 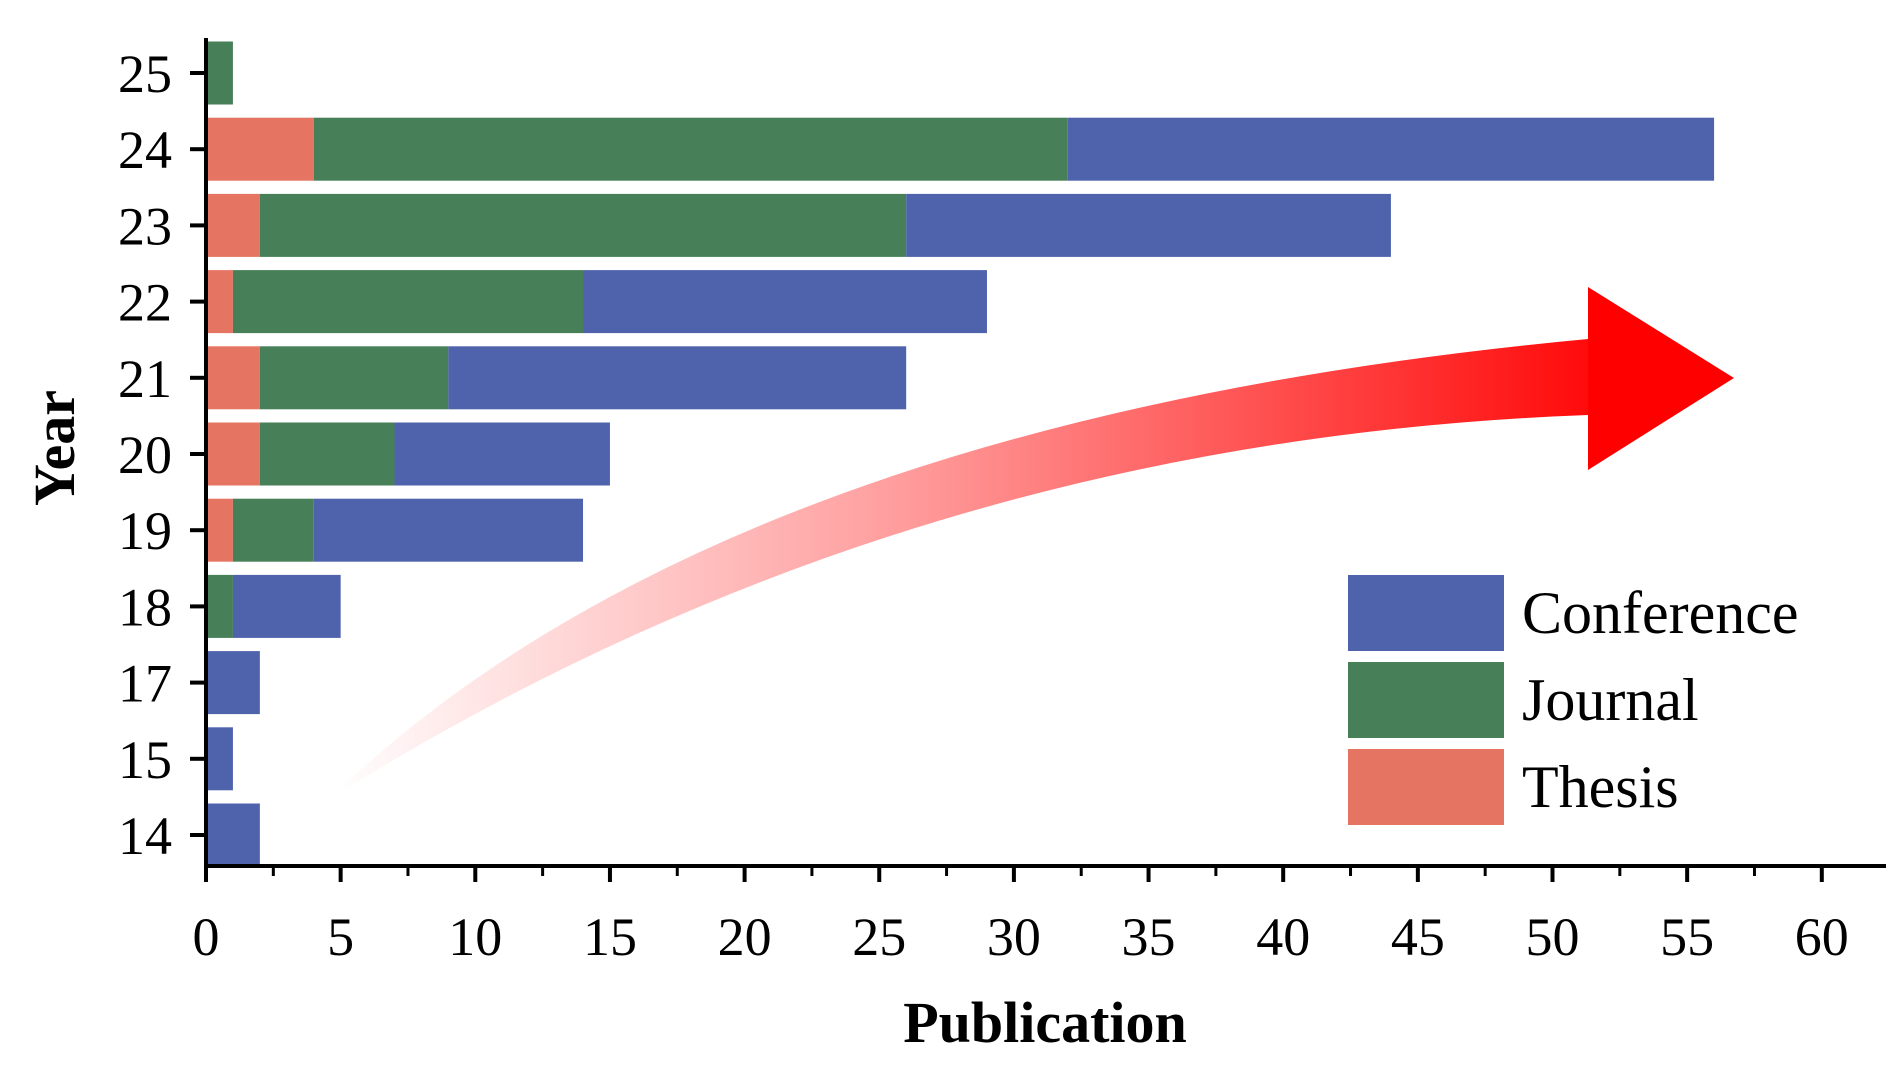 What do you see at coordinates (1553, 937) in the screenshot?
I see `x-tick-label-50: 50` at bounding box center [1553, 937].